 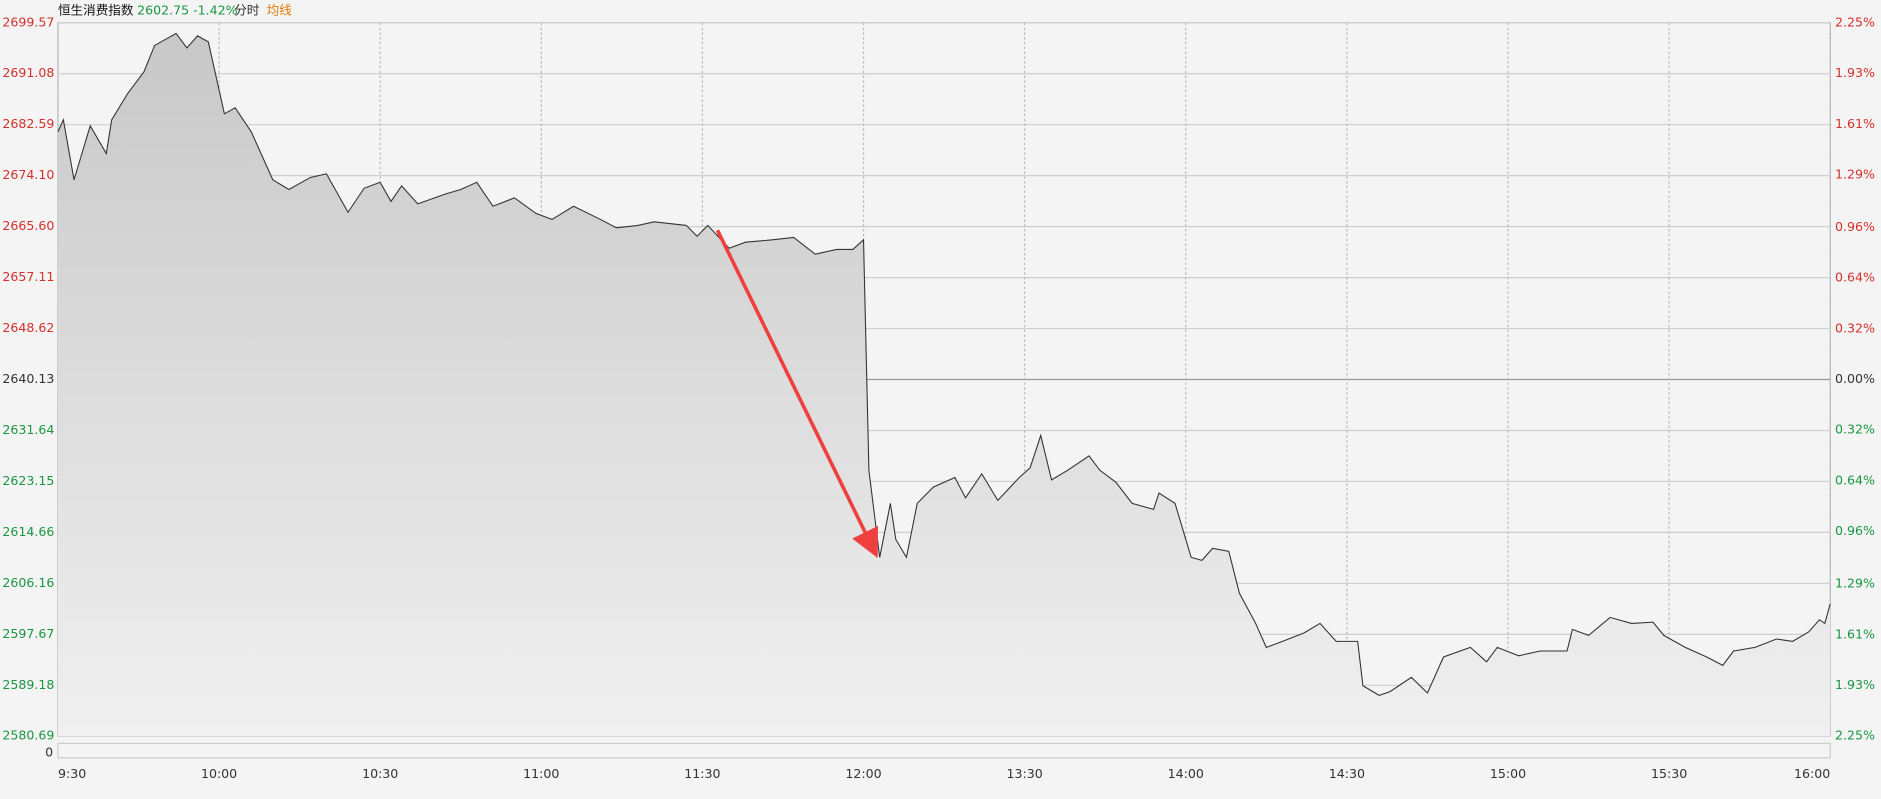 What do you see at coordinates (1186, 773) in the screenshot?
I see `x-tick-label: 14:00` at bounding box center [1186, 773].